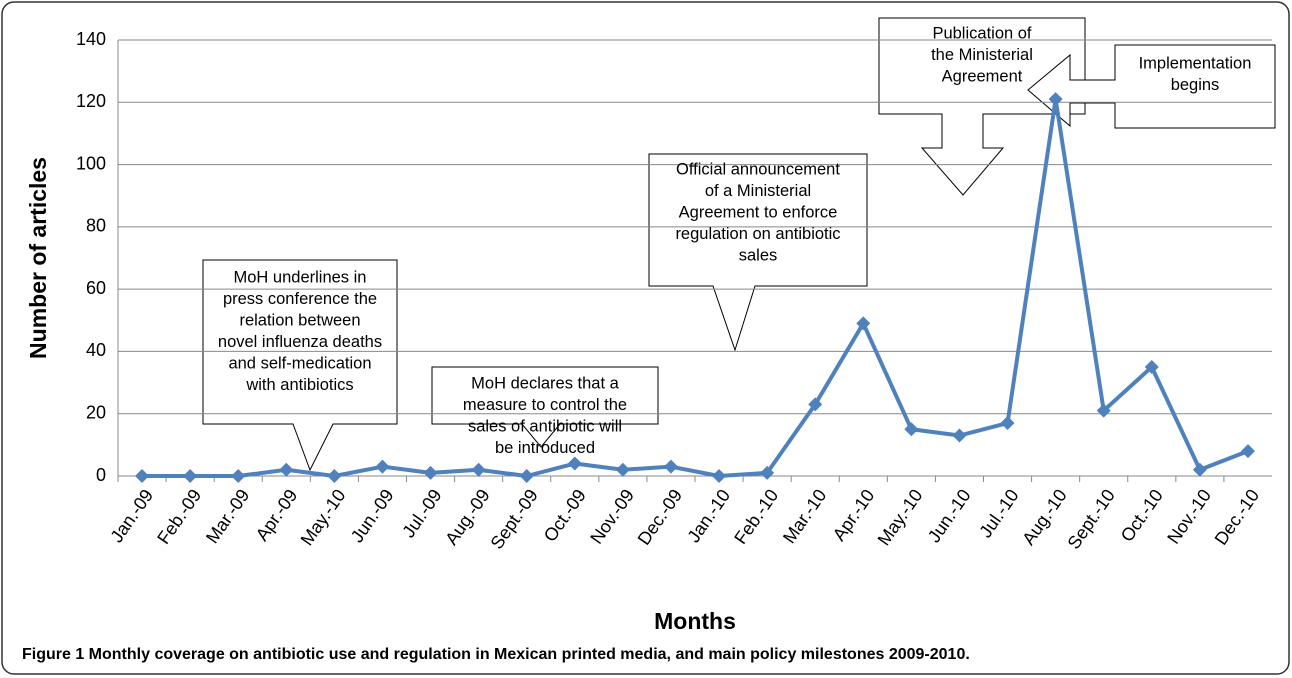 This screenshot has width=1292, height=678. What do you see at coordinates (227, 516) in the screenshot?
I see `x-tick-label: Mar.-09` at bounding box center [227, 516].